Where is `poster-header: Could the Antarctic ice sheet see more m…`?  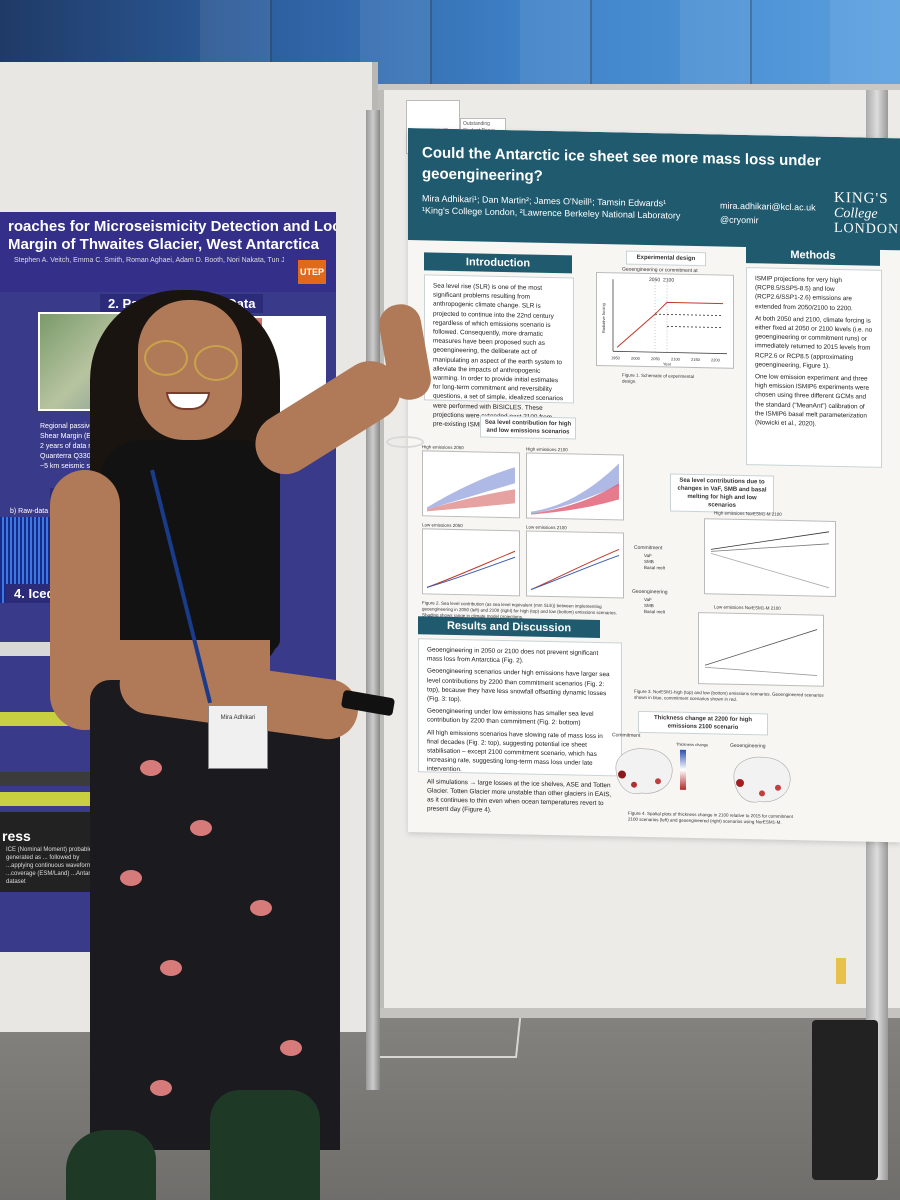 poster-header: Could the Antarctic ice sheet see more m… is located at coordinates (654, 189).